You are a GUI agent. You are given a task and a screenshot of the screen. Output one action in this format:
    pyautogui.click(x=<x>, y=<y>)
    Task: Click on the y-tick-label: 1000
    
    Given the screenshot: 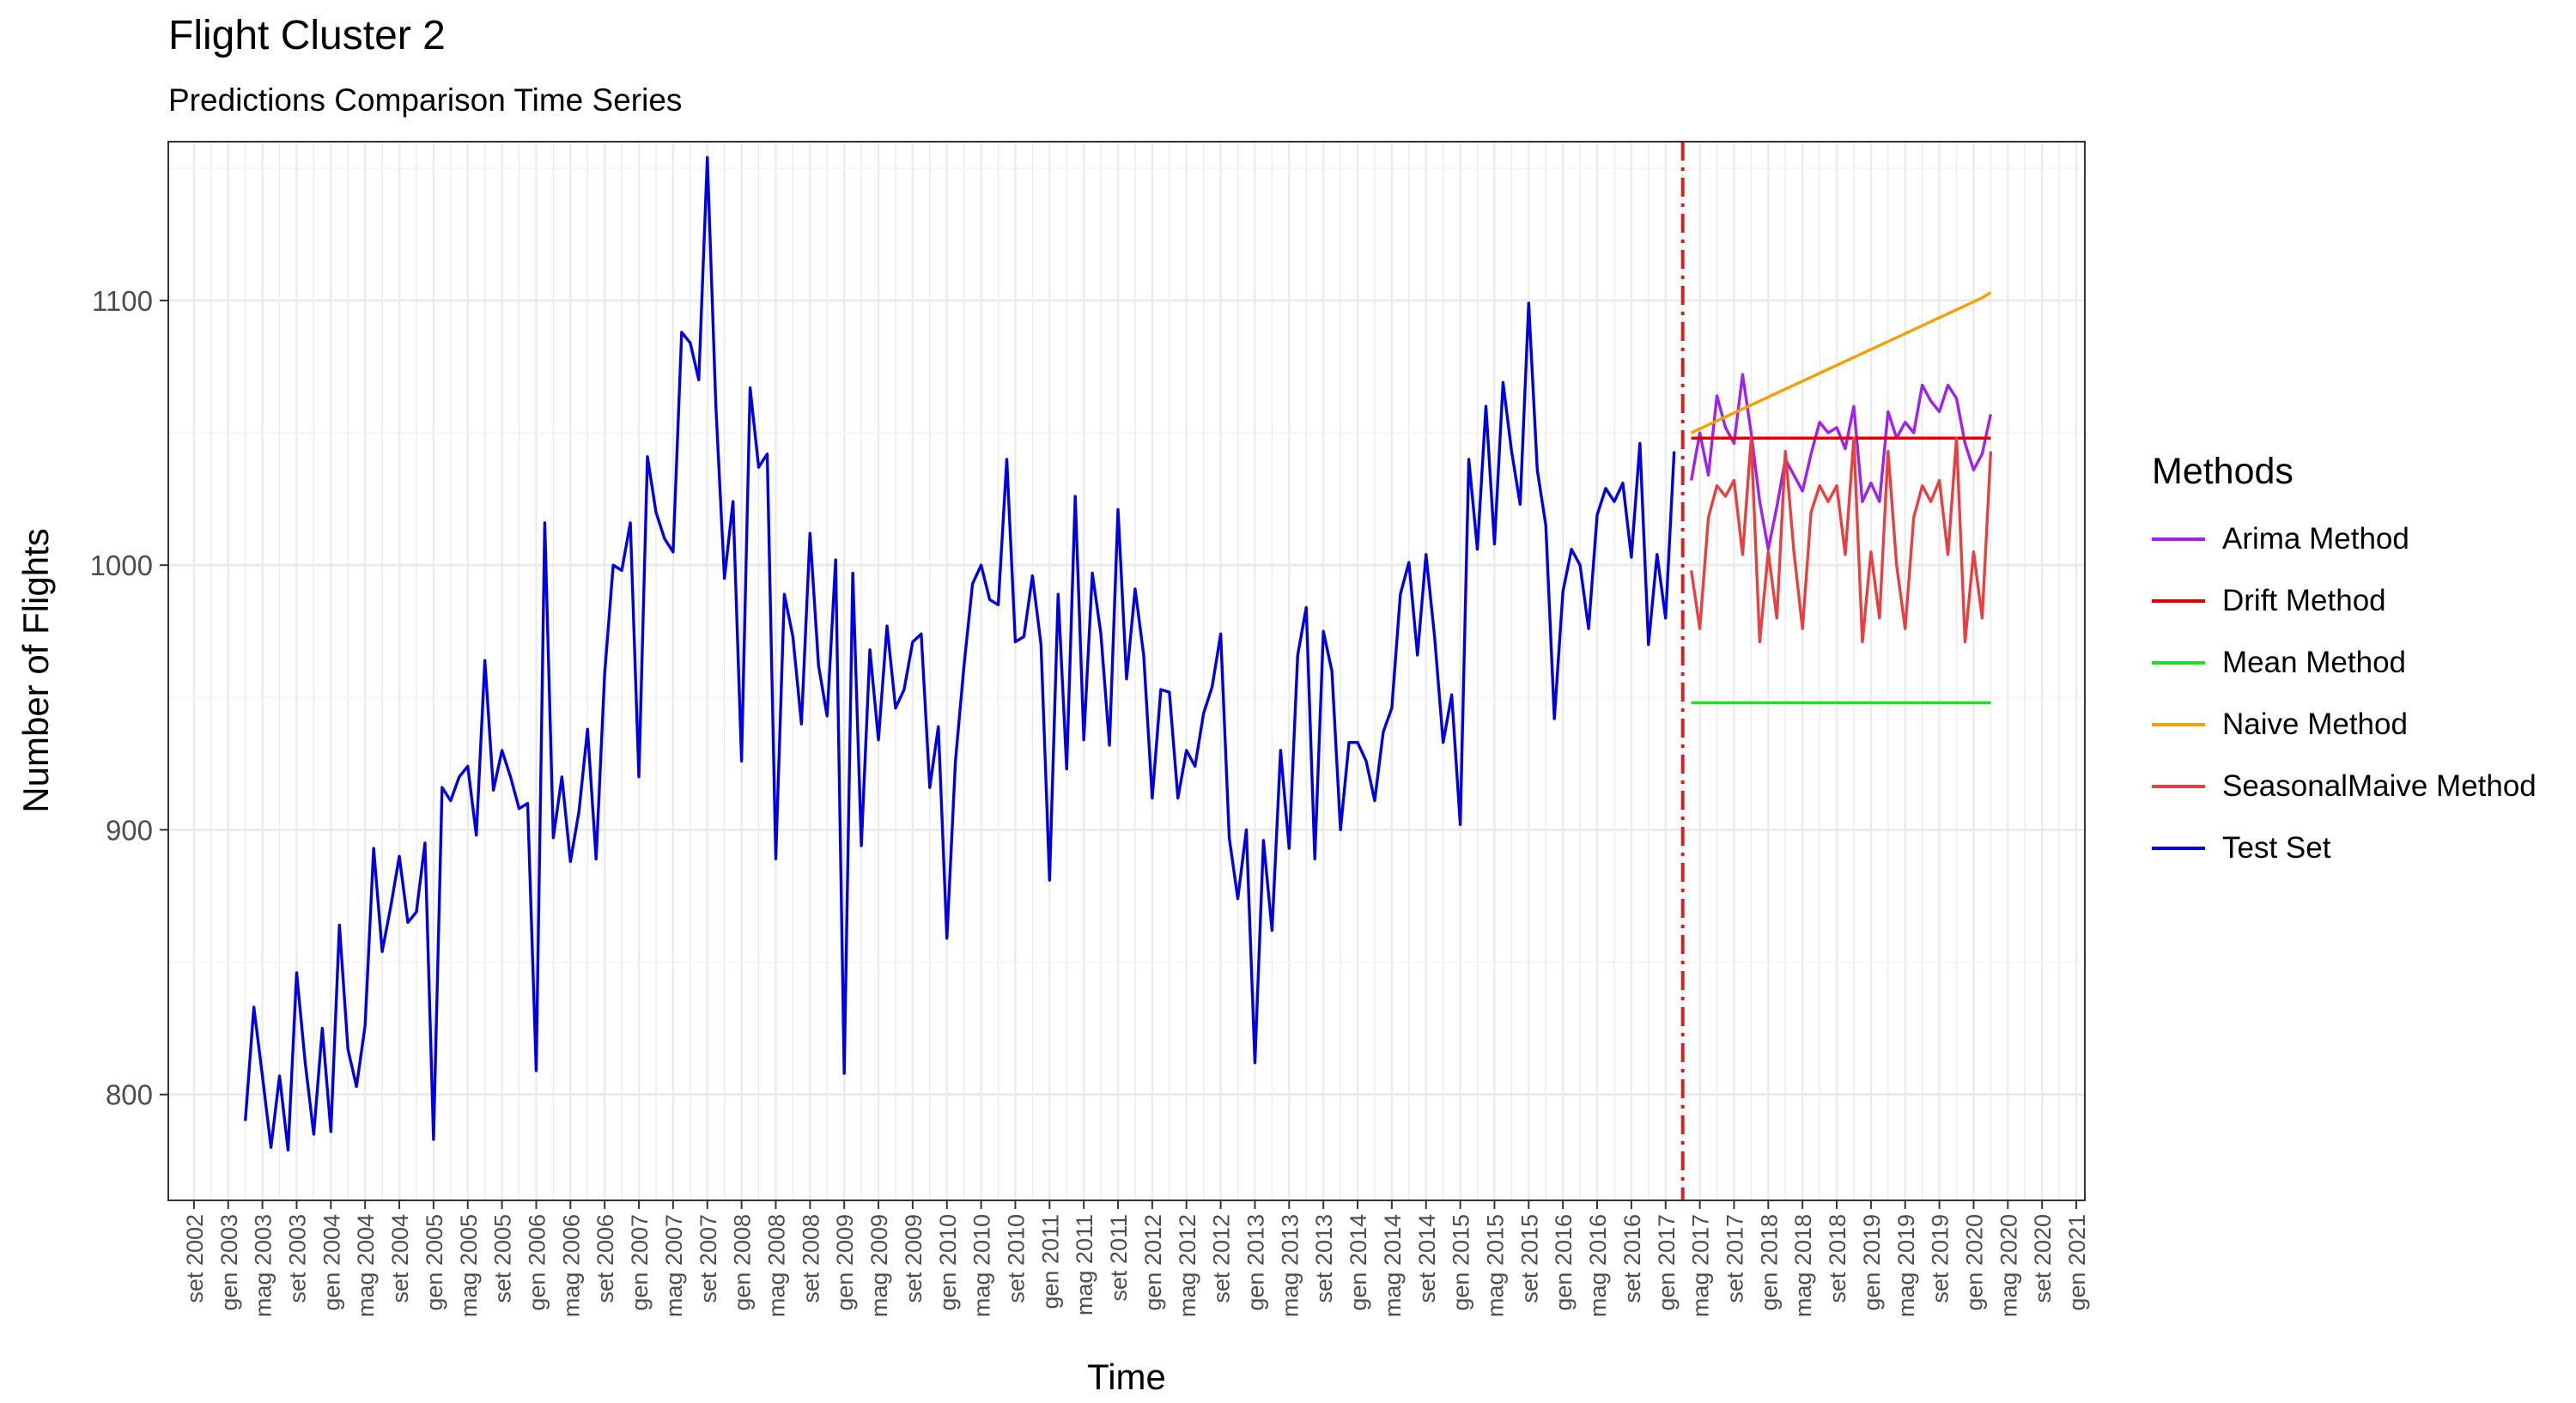 What is the action you would take?
    pyautogui.click(x=122, y=565)
    